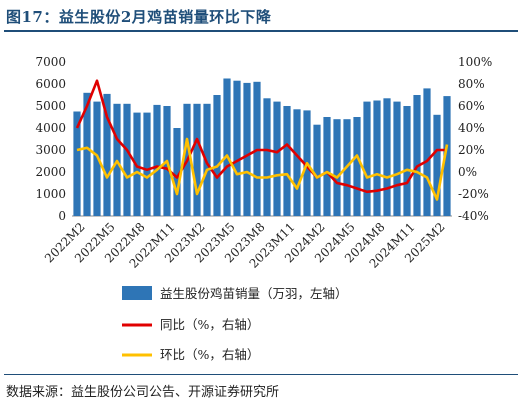 This screenshot has height=405, width=522. Describe the element at coordinates (209, 324) in the screenshot. I see `legend-label-yoy: 同比（%，右轴）` at that location.